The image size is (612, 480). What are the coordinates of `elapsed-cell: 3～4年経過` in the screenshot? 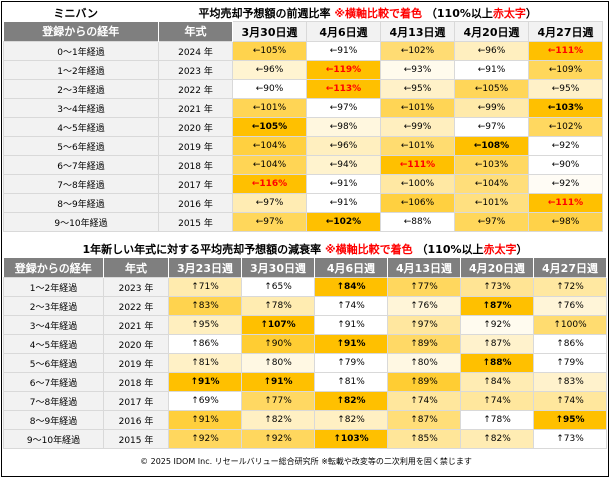 It's located at (53, 325).